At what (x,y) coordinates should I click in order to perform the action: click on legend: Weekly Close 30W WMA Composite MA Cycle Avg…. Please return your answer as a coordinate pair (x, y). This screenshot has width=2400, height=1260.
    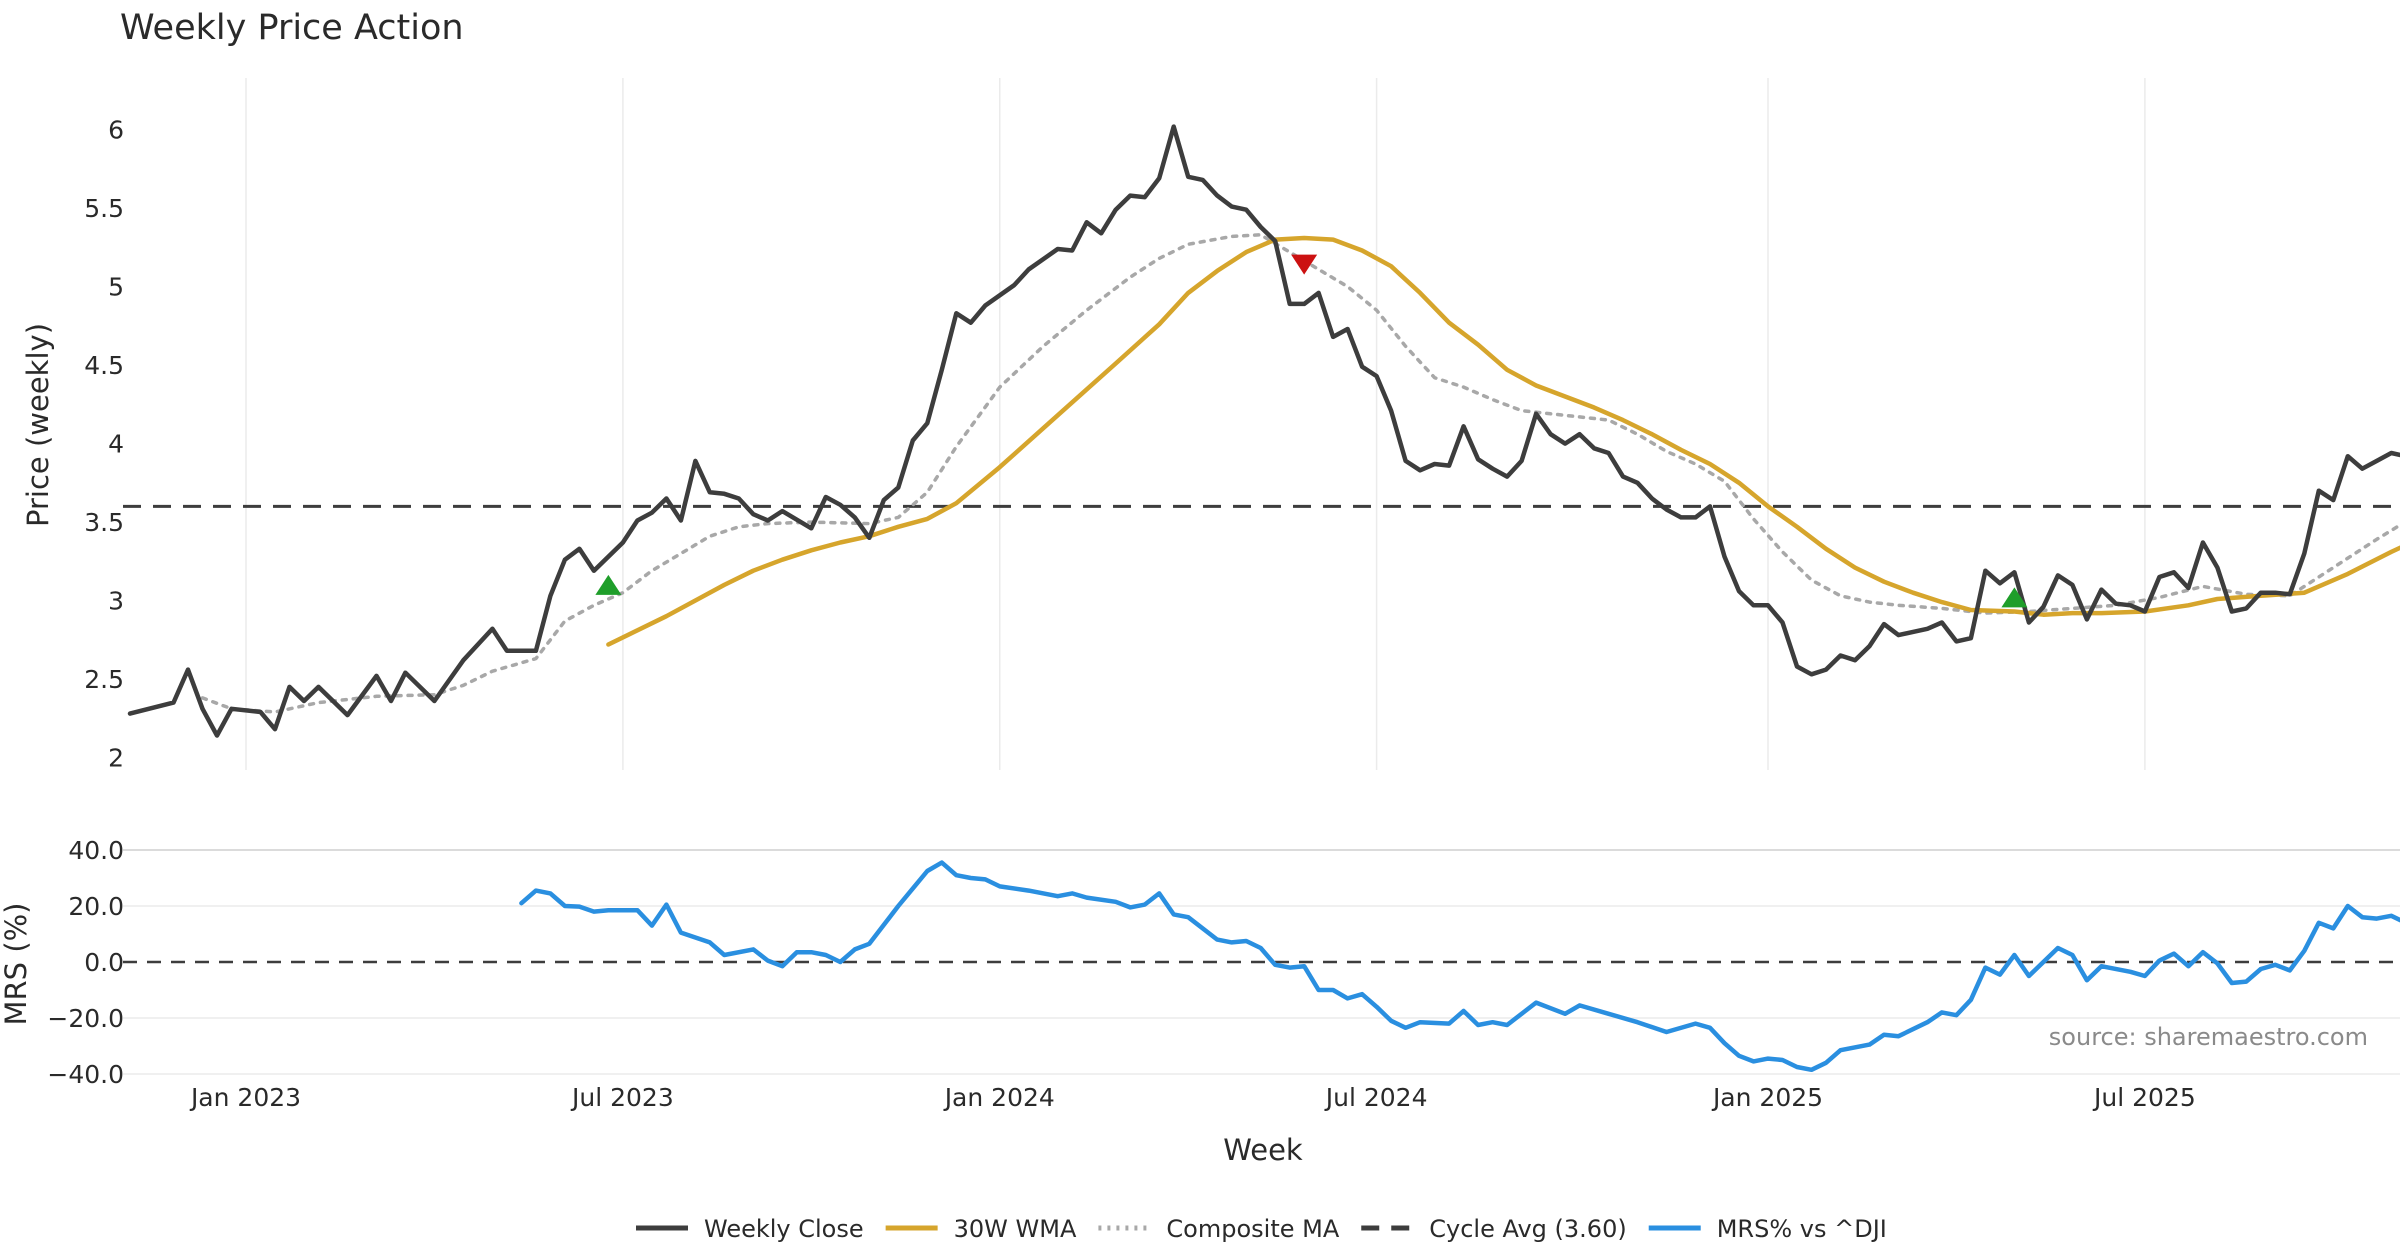
    Looking at the image, I should click on (1261, 1229).